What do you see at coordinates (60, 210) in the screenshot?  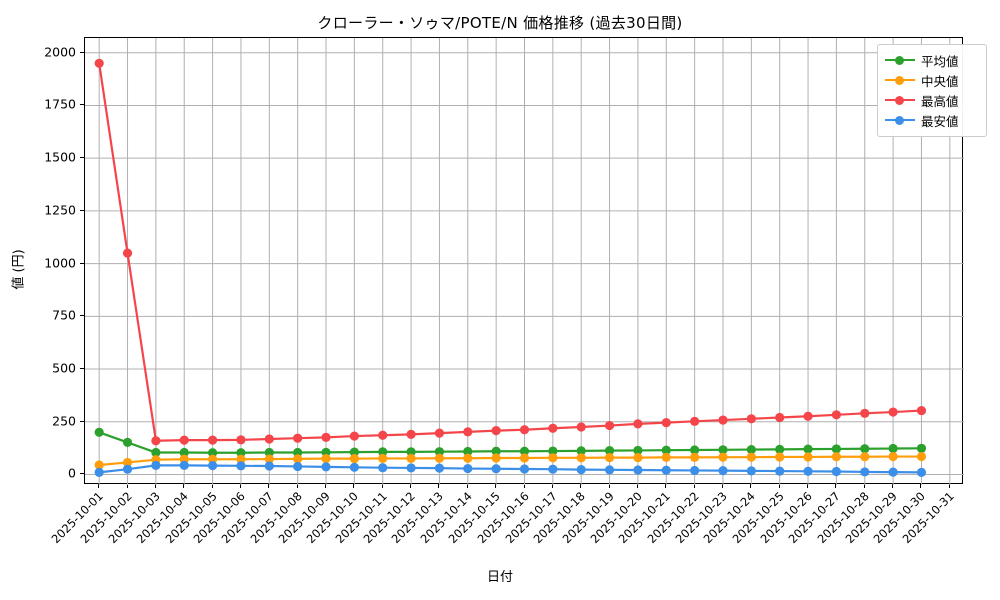 I see `y-tick-label: 1250` at bounding box center [60, 210].